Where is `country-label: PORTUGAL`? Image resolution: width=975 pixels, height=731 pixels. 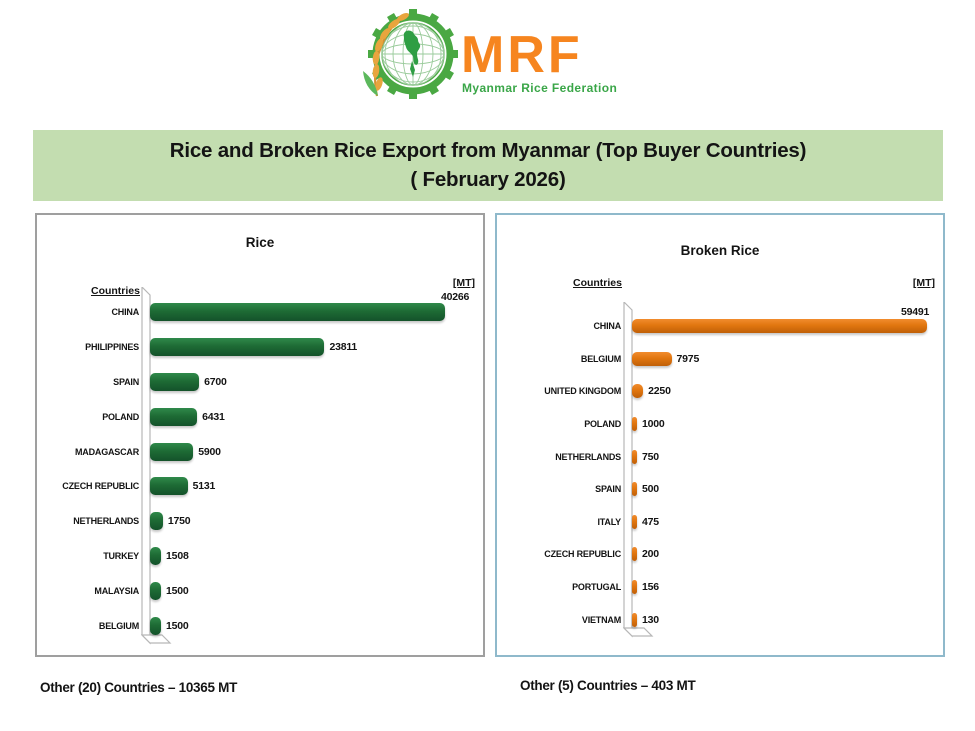
country-label: PORTUGAL is located at coordinates (596, 587).